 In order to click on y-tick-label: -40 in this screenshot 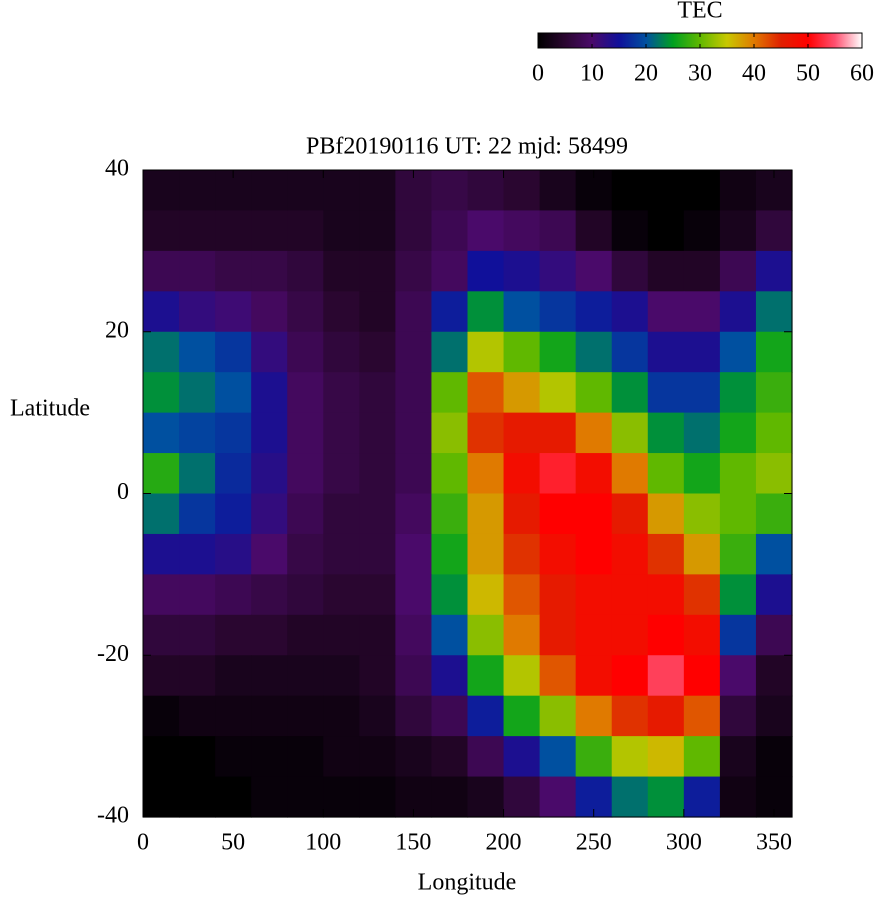, I will do `click(113, 816)`.